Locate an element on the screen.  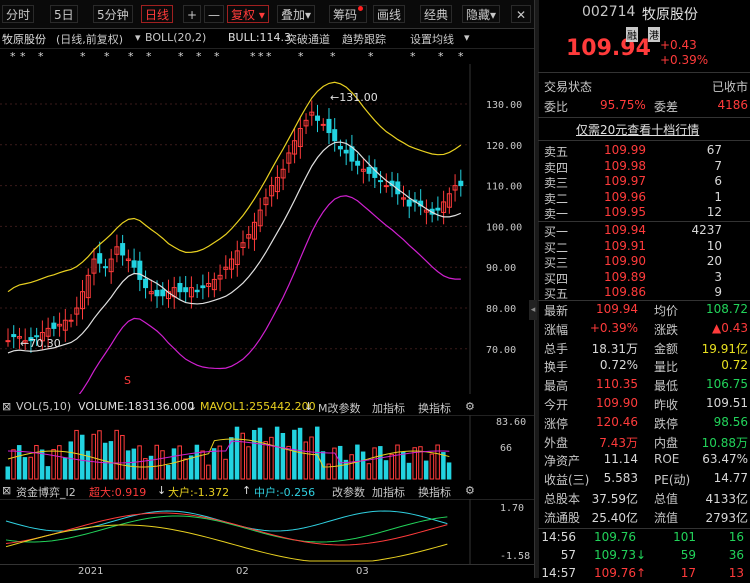
vol-label: VOL(5,10) is located at coordinates (44, 406).